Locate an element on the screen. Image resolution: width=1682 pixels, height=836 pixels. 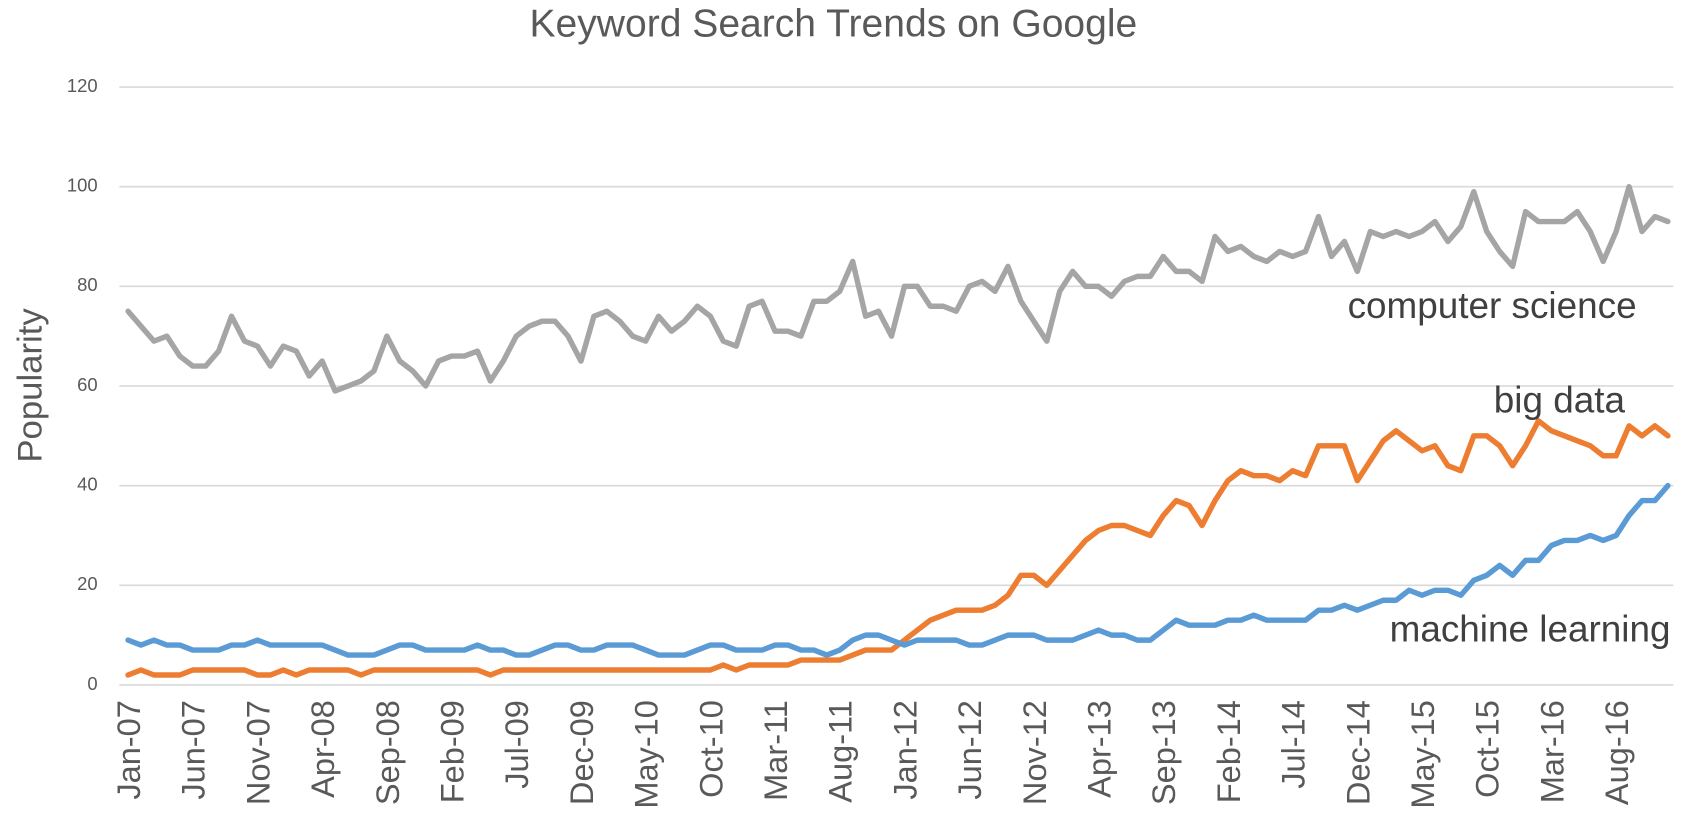
x-tick-label: Jan-12 is located at coordinates (905, 750).